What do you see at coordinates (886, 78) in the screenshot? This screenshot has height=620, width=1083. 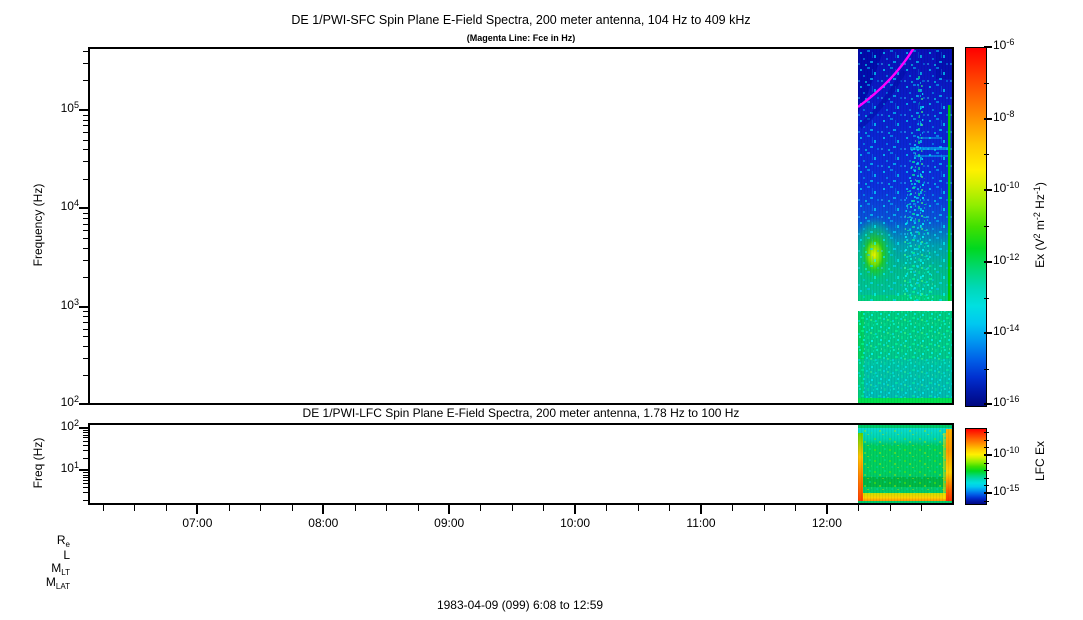 I see `fce-line` at bounding box center [886, 78].